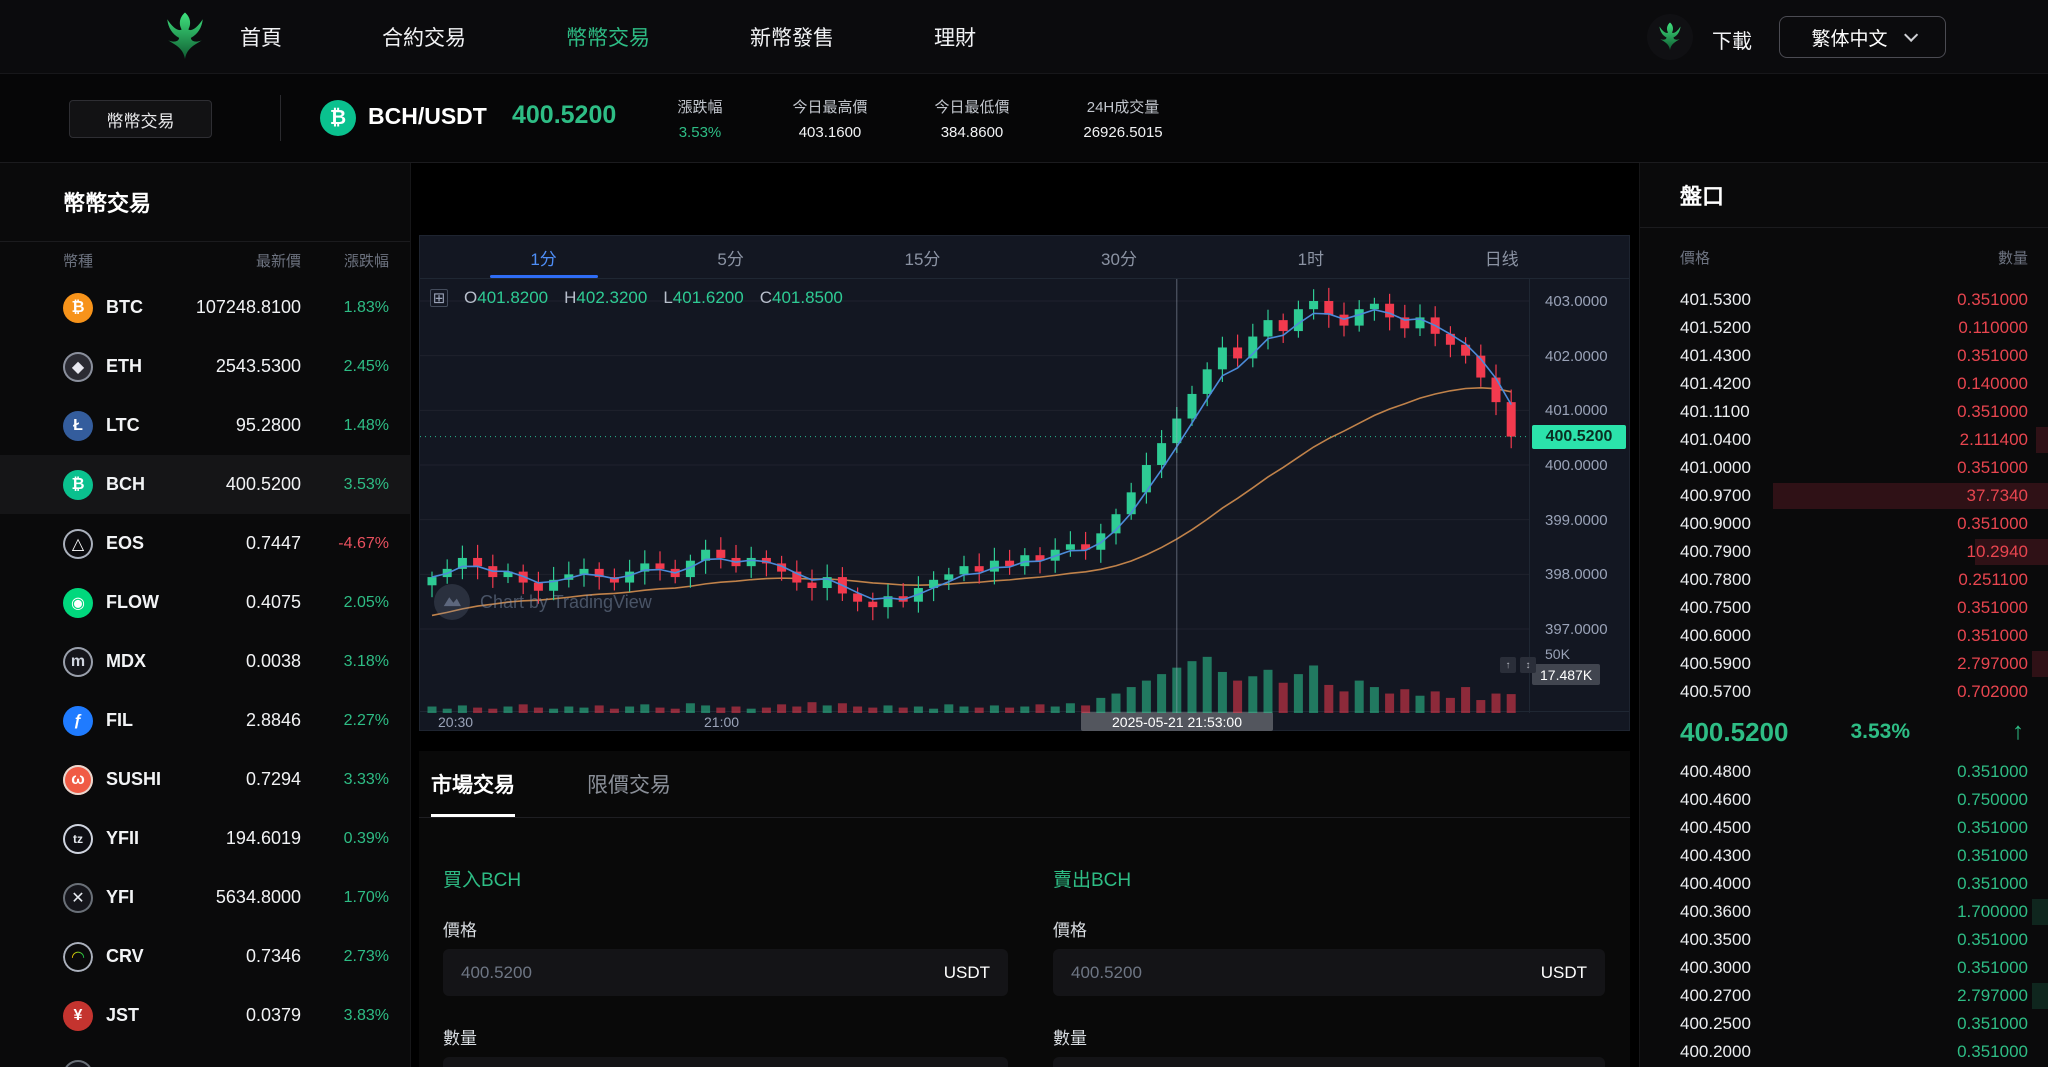 The height and width of the screenshot is (1067, 2048). I want to click on ask-row: 401.4200 0.140000, so click(1844, 384).